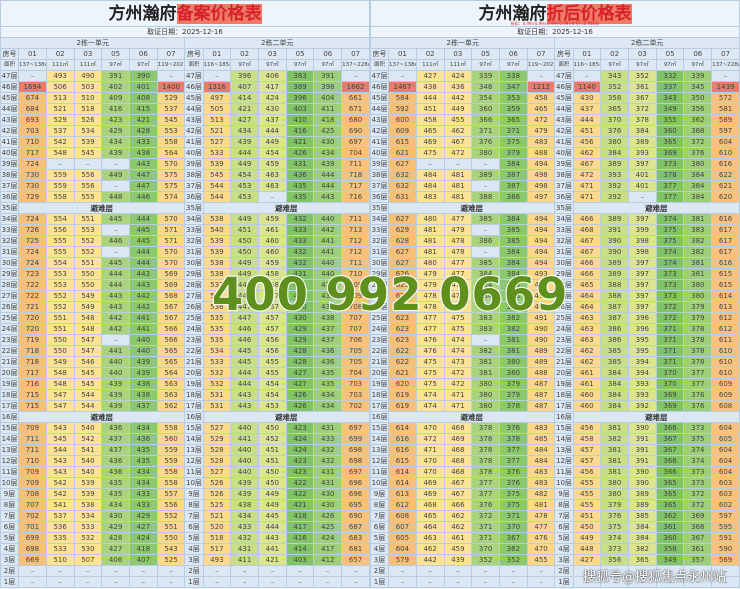 The image size is (740, 589). I want to click on unit-price: 693, so click(32, 120).